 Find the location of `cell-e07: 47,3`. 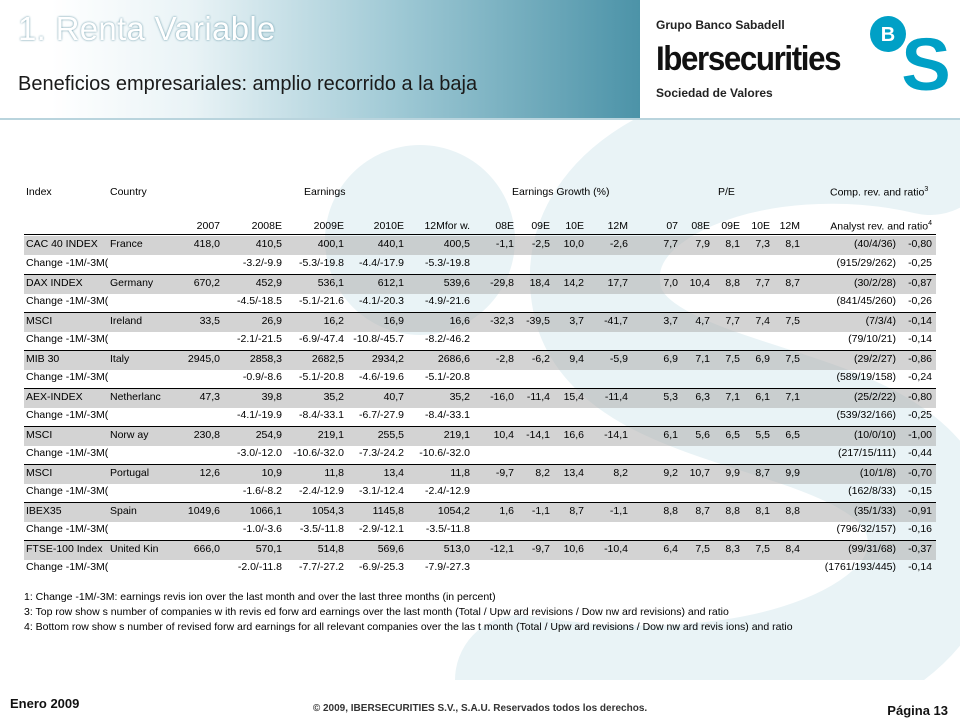

cell-e07: 47,3 is located at coordinates (209, 397).